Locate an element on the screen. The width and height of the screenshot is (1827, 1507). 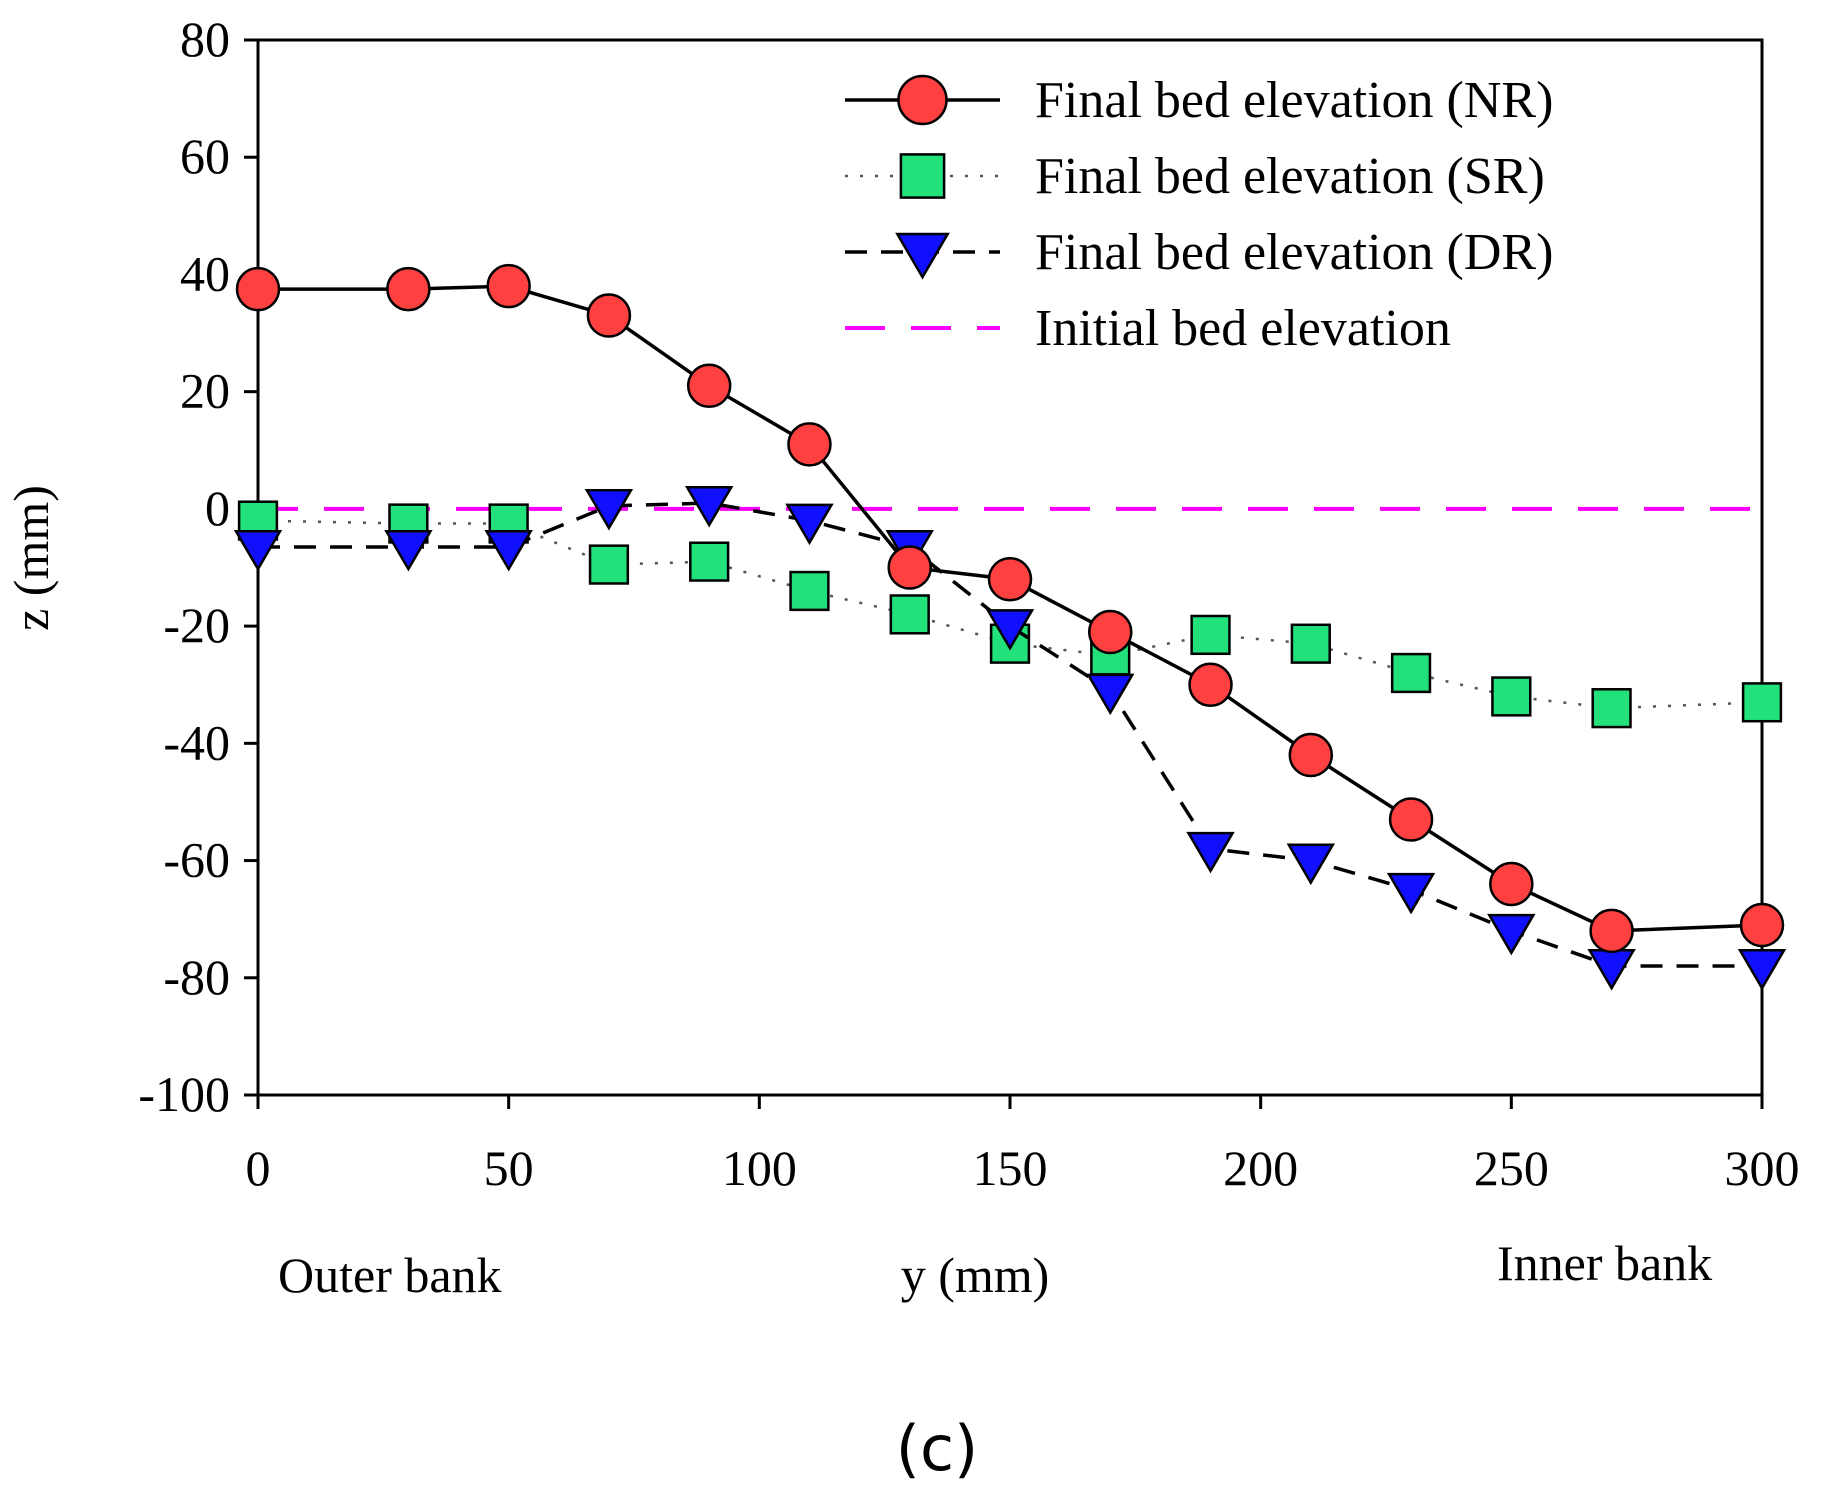
legend-label: Final bed elevation (DR) is located at coordinates (1294, 252).